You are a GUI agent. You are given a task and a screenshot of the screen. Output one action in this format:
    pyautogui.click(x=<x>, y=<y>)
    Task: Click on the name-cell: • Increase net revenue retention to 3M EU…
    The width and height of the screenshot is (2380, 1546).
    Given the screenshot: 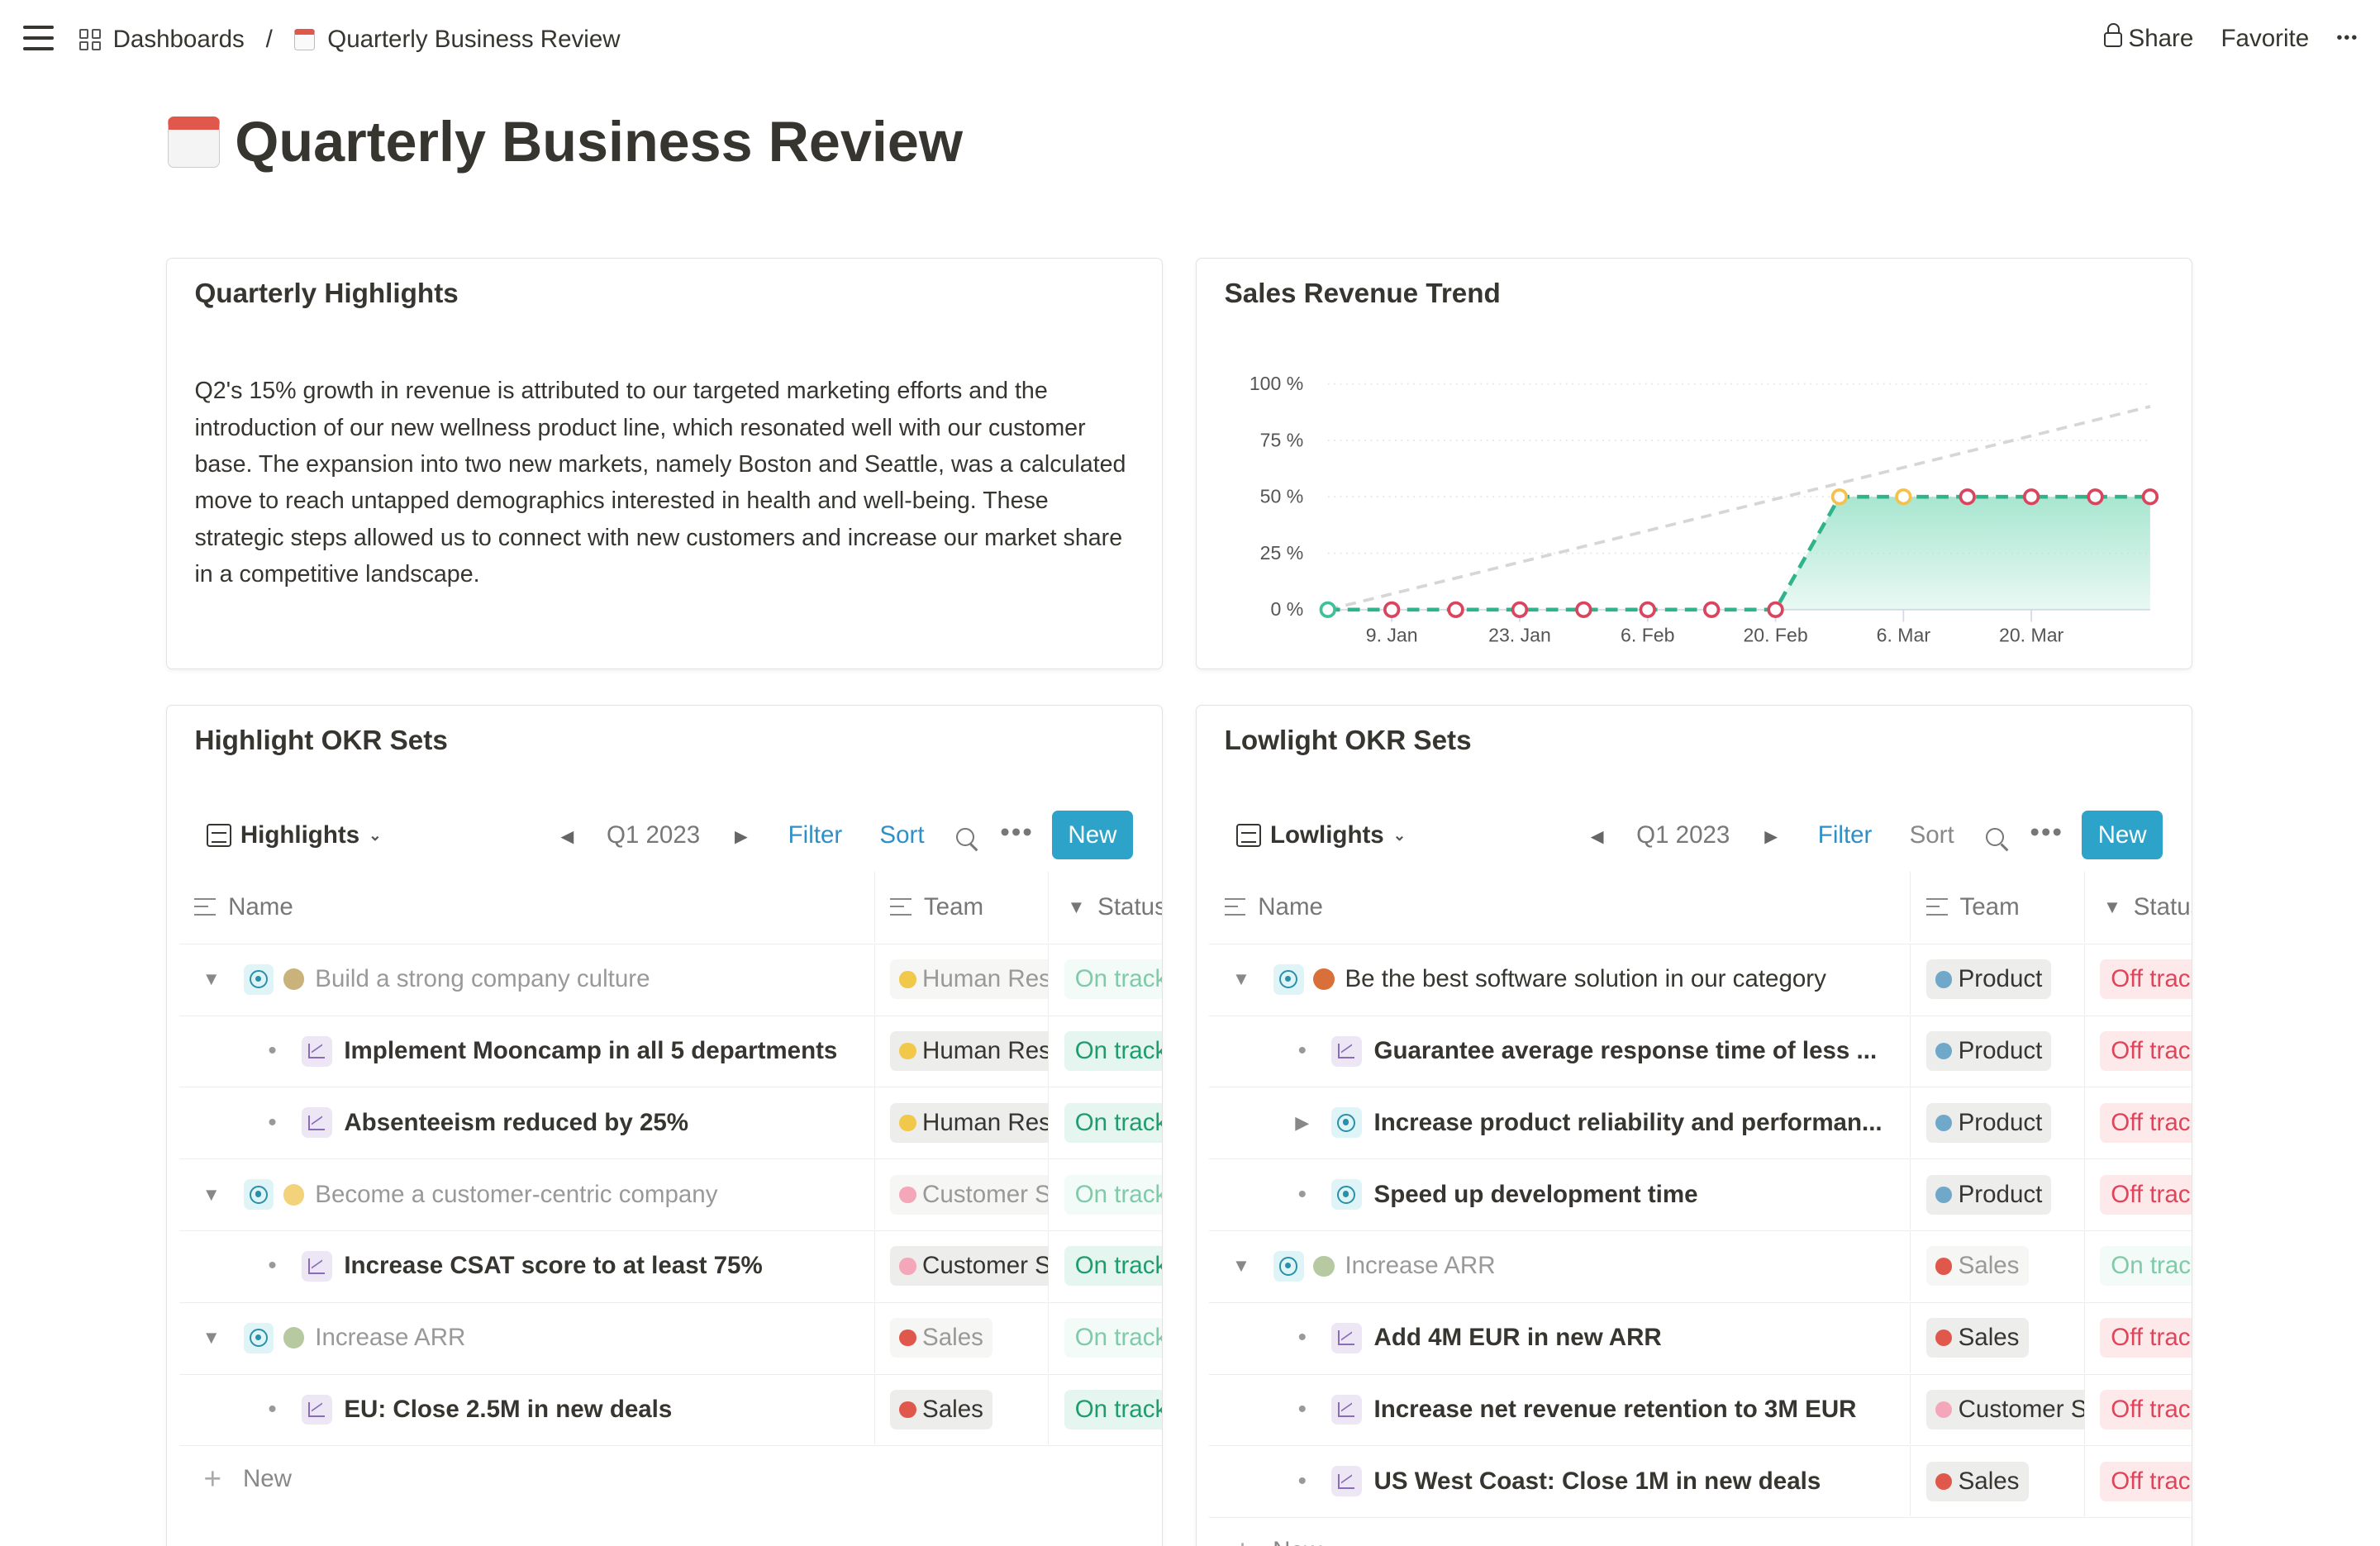 What is the action you would take?
    pyautogui.click(x=1560, y=1409)
    